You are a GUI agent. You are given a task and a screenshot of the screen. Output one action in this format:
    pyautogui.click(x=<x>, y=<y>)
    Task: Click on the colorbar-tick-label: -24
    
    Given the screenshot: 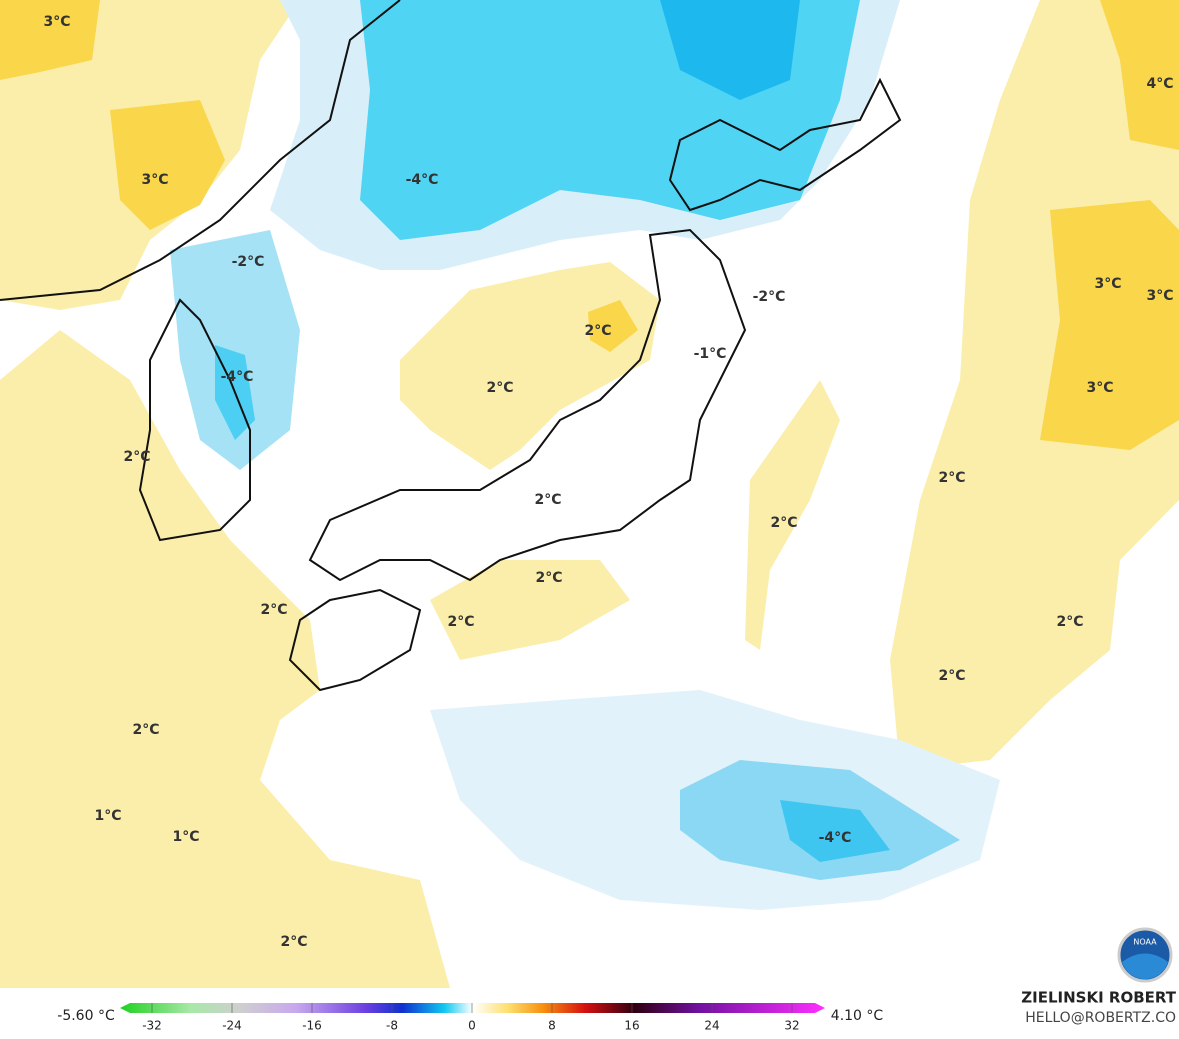 What is the action you would take?
    pyautogui.click(x=232, y=1026)
    